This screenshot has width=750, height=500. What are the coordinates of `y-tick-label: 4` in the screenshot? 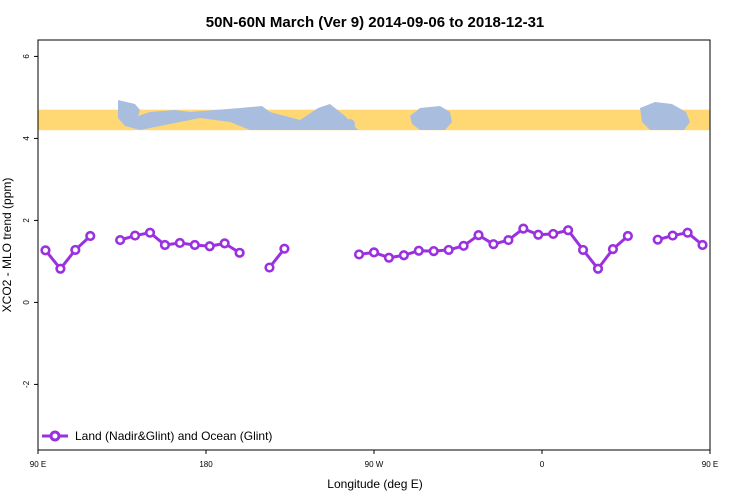 It's located at (26, 138).